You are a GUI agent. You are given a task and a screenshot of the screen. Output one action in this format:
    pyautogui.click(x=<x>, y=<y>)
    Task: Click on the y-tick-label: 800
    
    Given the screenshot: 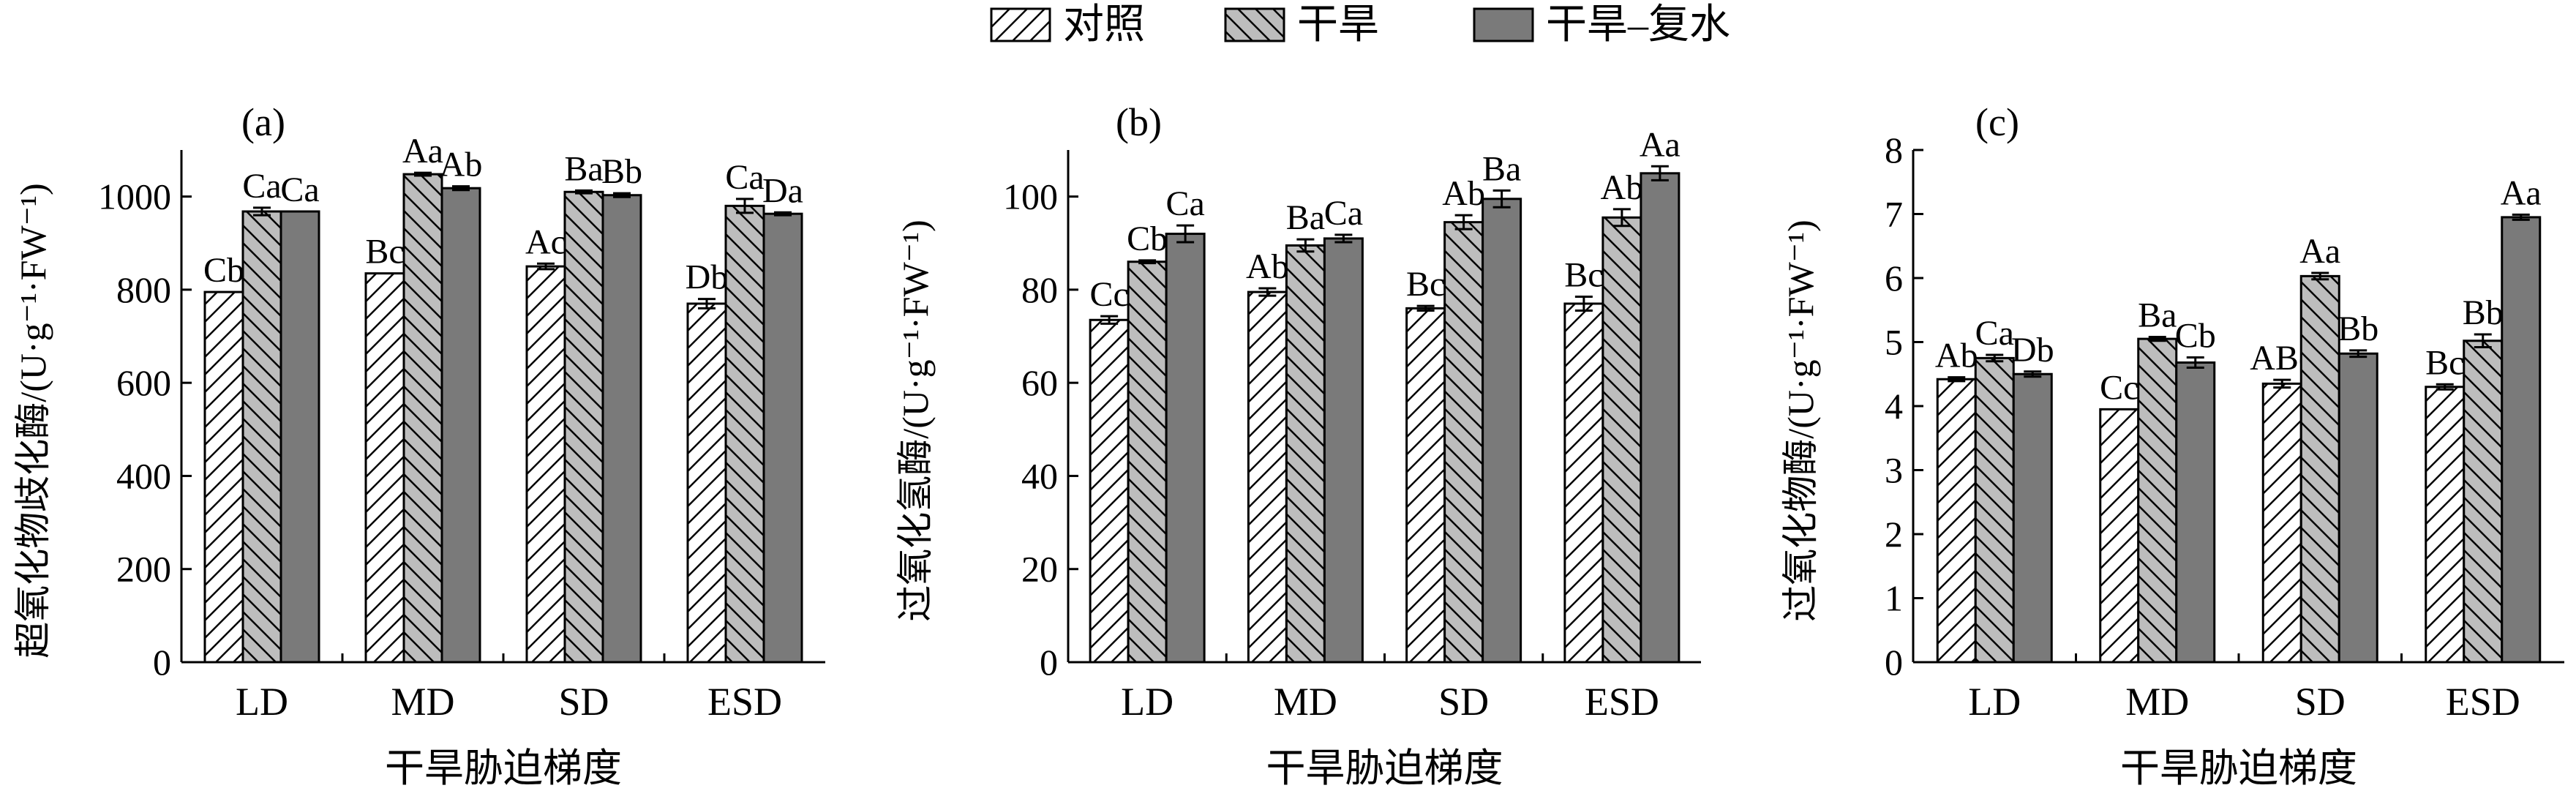 What is the action you would take?
    pyautogui.click(x=143, y=289)
    